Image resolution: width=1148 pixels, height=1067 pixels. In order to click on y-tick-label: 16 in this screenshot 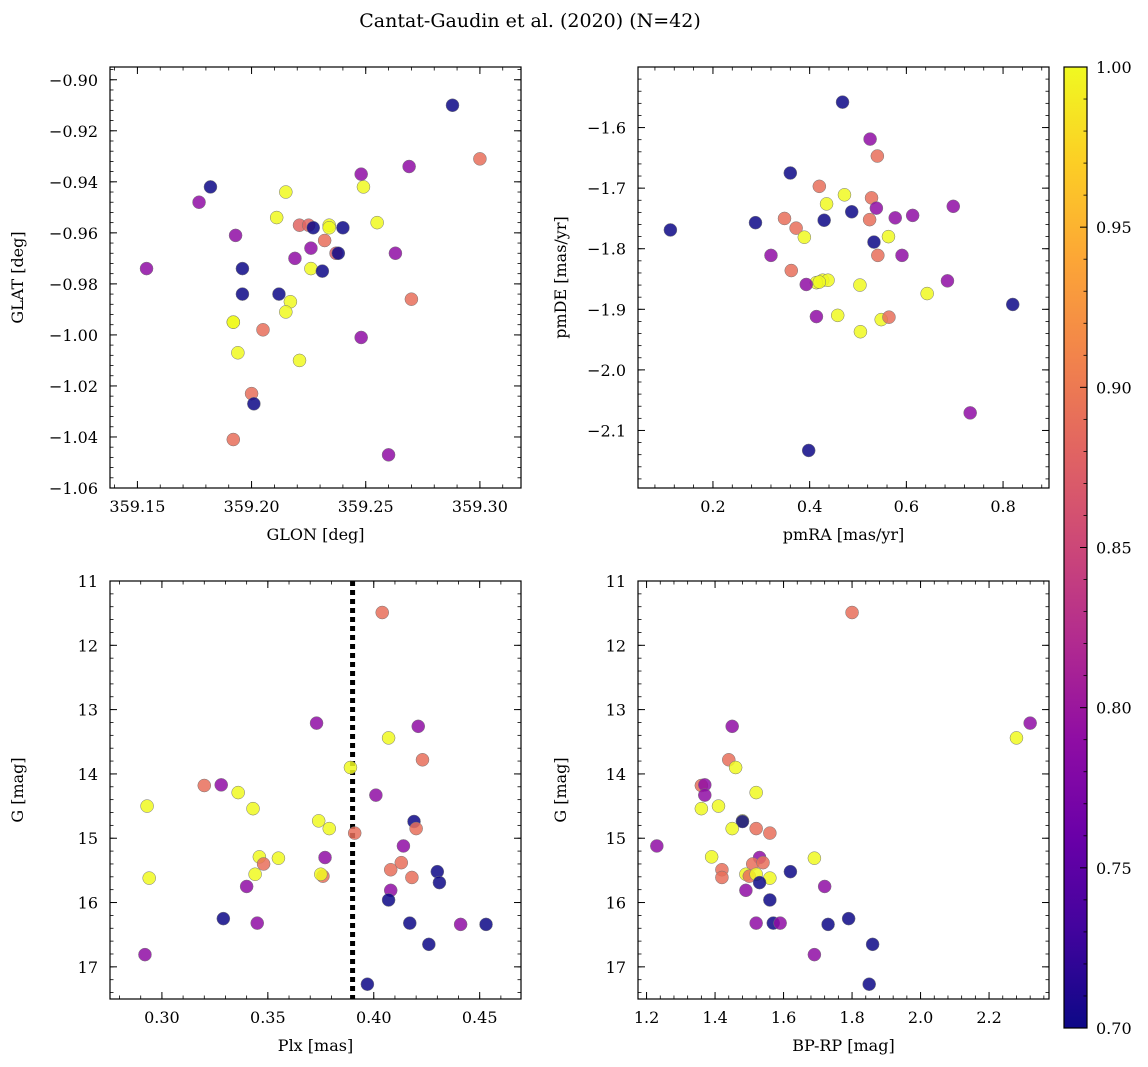, I will do `click(616, 903)`.